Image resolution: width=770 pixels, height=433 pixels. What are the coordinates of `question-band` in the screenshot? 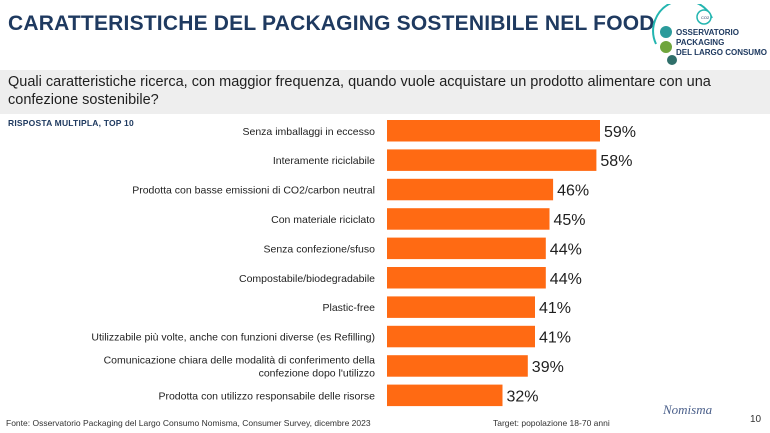 It's located at (385, 92).